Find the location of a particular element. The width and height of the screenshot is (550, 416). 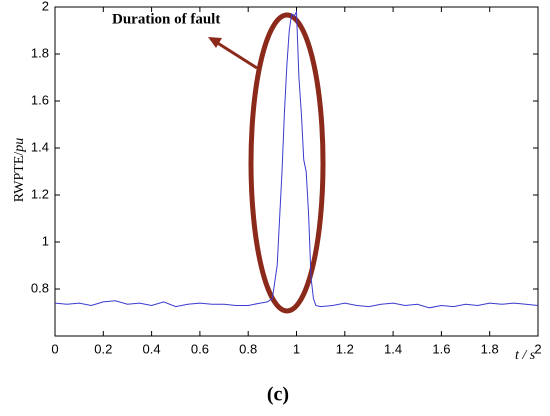

y-tick-label: 1 is located at coordinates (45, 240).